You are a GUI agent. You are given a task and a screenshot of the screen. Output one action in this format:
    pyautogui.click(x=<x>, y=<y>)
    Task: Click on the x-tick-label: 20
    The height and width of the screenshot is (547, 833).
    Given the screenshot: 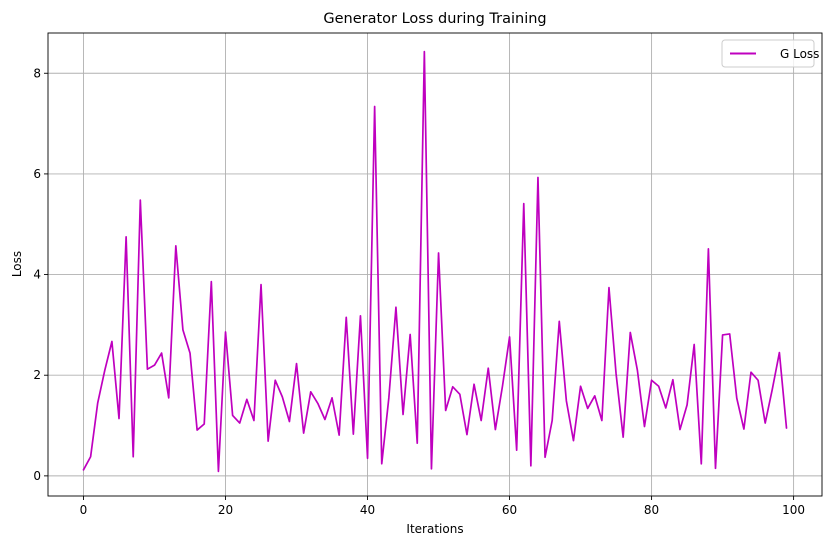 What is the action you would take?
    pyautogui.click(x=225, y=510)
    